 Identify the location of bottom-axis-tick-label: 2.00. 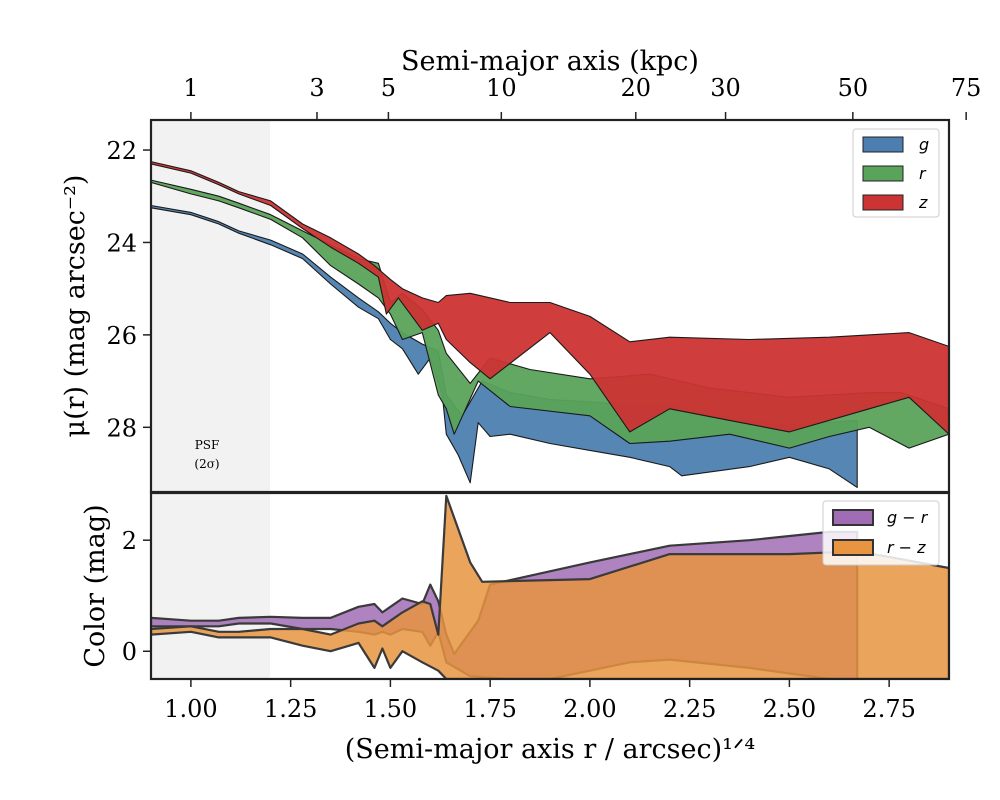
(589, 709).